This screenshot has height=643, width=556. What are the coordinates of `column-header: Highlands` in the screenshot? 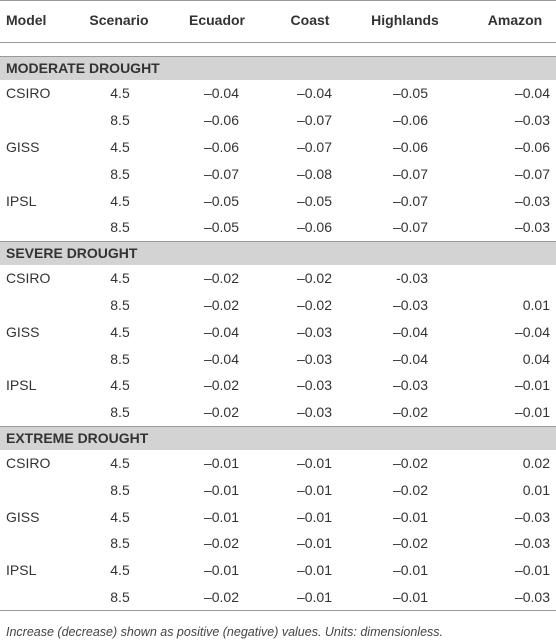 It's located at (405, 20).